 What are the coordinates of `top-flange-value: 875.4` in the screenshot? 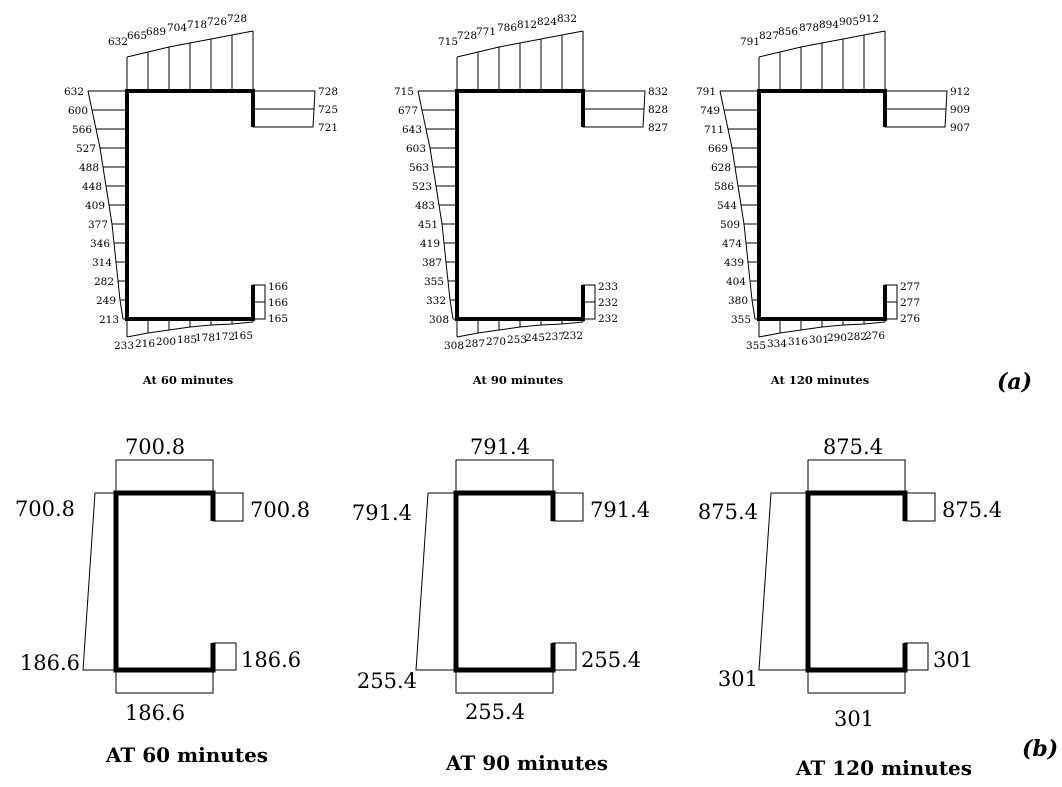 It's located at (853, 447).